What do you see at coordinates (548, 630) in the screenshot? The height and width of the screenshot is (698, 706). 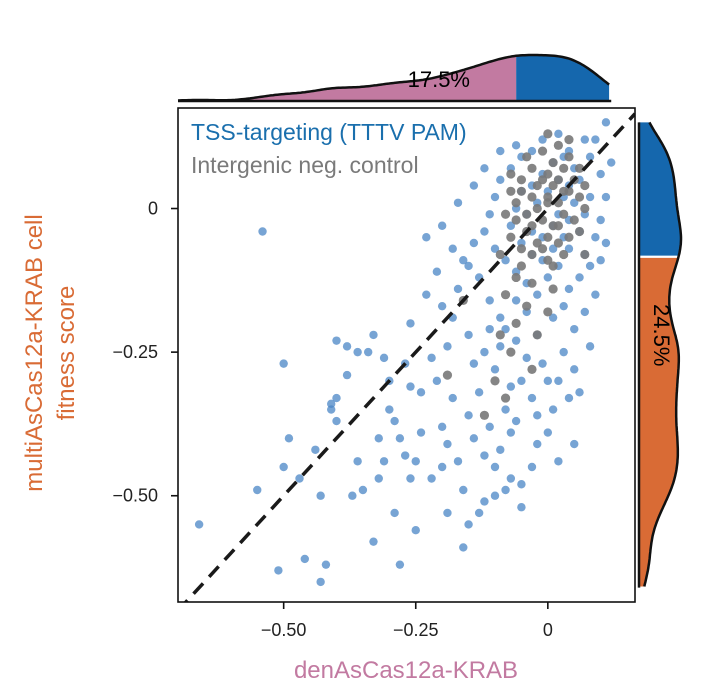 I see `x-tick-label: 0` at bounding box center [548, 630].